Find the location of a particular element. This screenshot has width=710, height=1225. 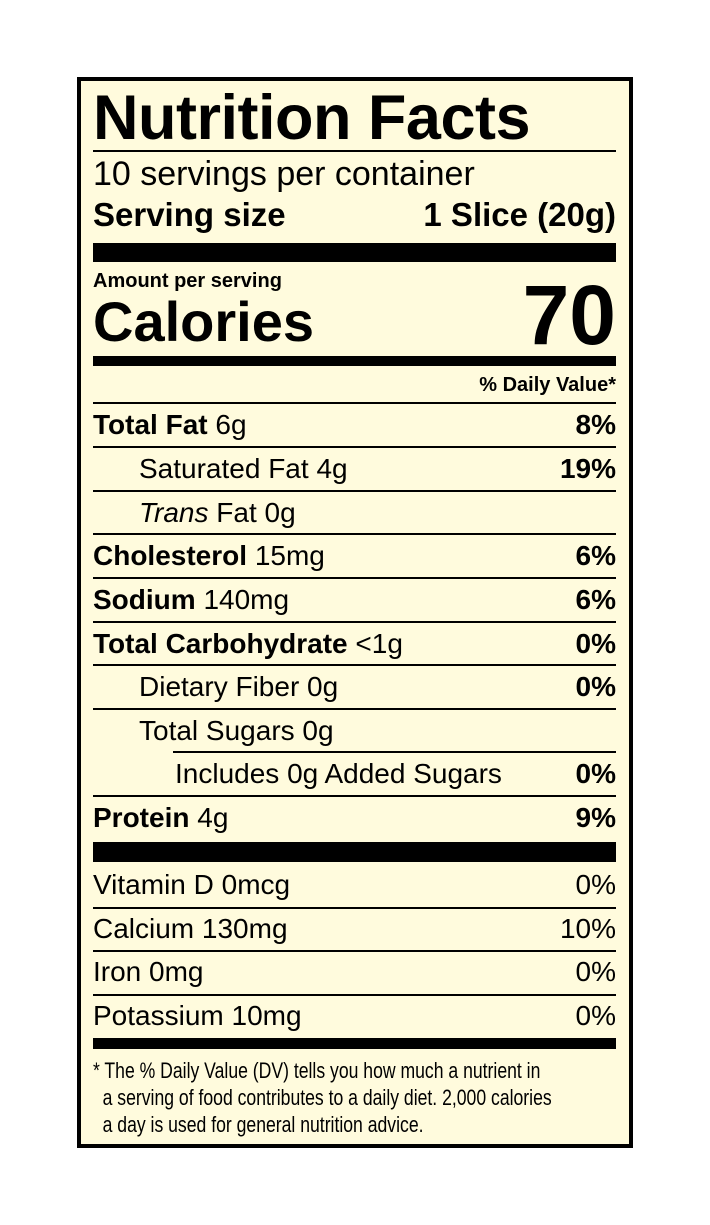

nutrient-name: Protein is located at coordinates (141, 817).